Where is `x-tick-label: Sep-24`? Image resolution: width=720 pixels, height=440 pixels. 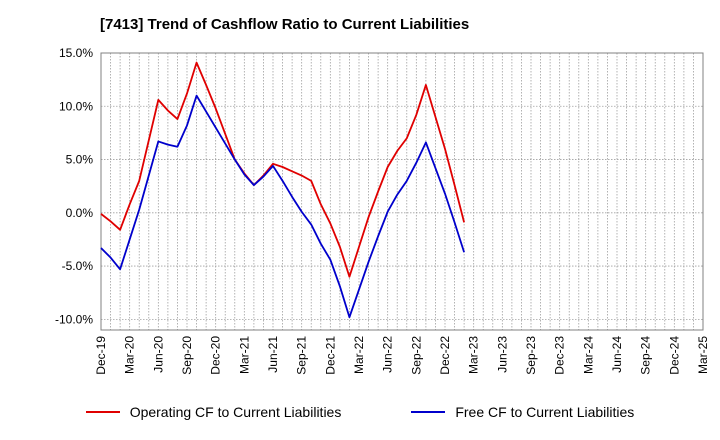 x-tick-label: Sep-24 is located at coordinates (646, 355).